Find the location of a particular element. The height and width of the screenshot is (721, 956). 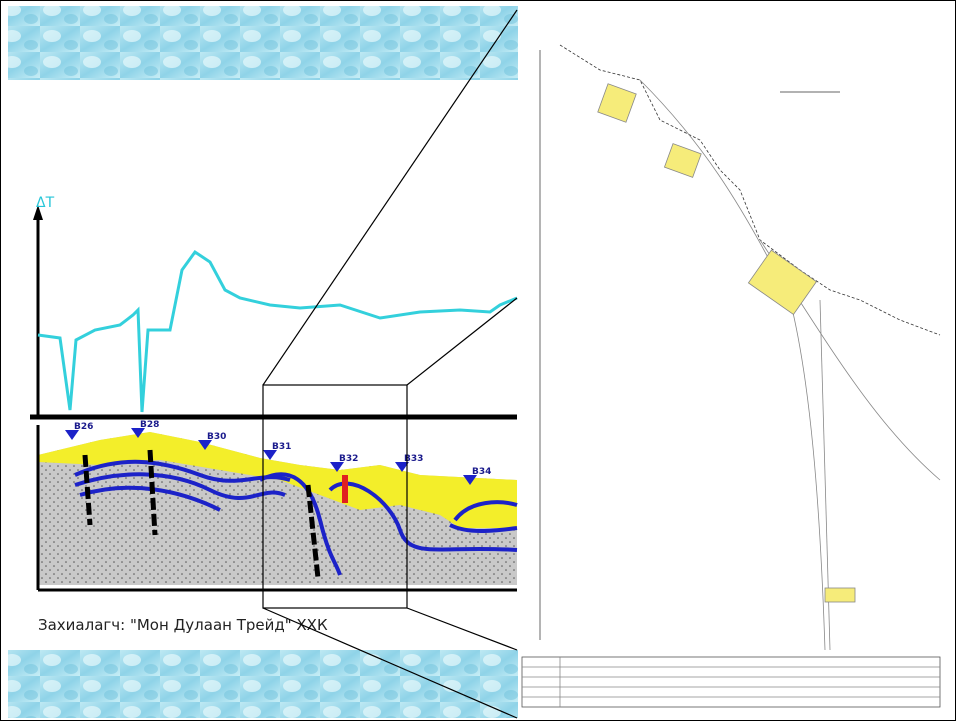

caption: Захиалагч: "Мон Дулаан Трейд" ХХК is located at coordinates (183, 625).